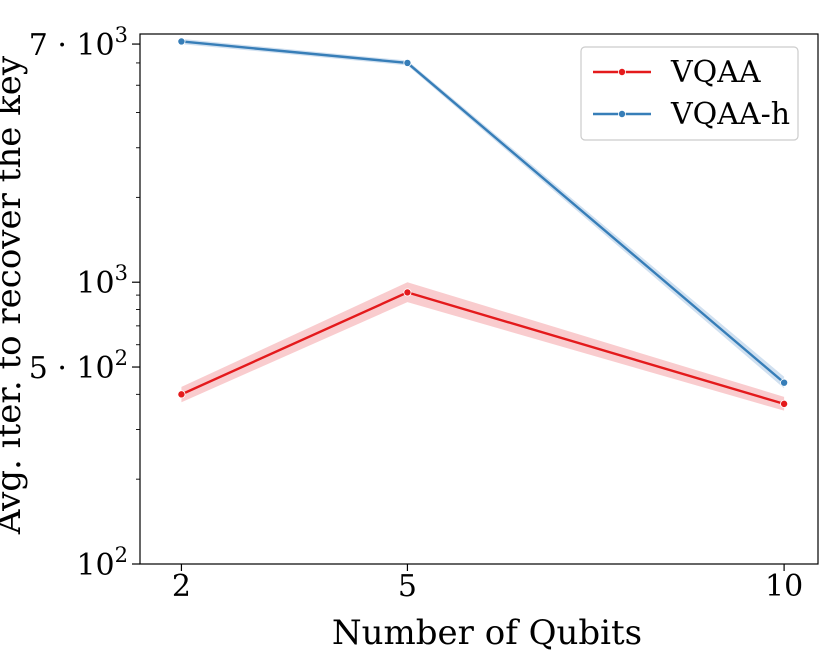  What do you see at coordinates (78, 366) in the screenshot?
I see `y-tick-label: 5 · 10²` at bounding box center [78, 366].